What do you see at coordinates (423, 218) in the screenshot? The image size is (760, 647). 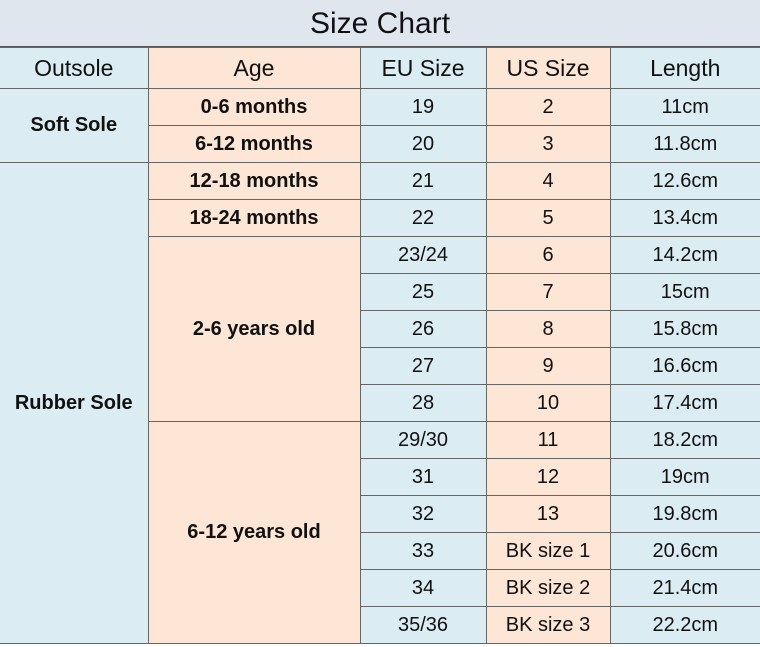 I see `eu-cell: 22` at bounding box center [423, 218].